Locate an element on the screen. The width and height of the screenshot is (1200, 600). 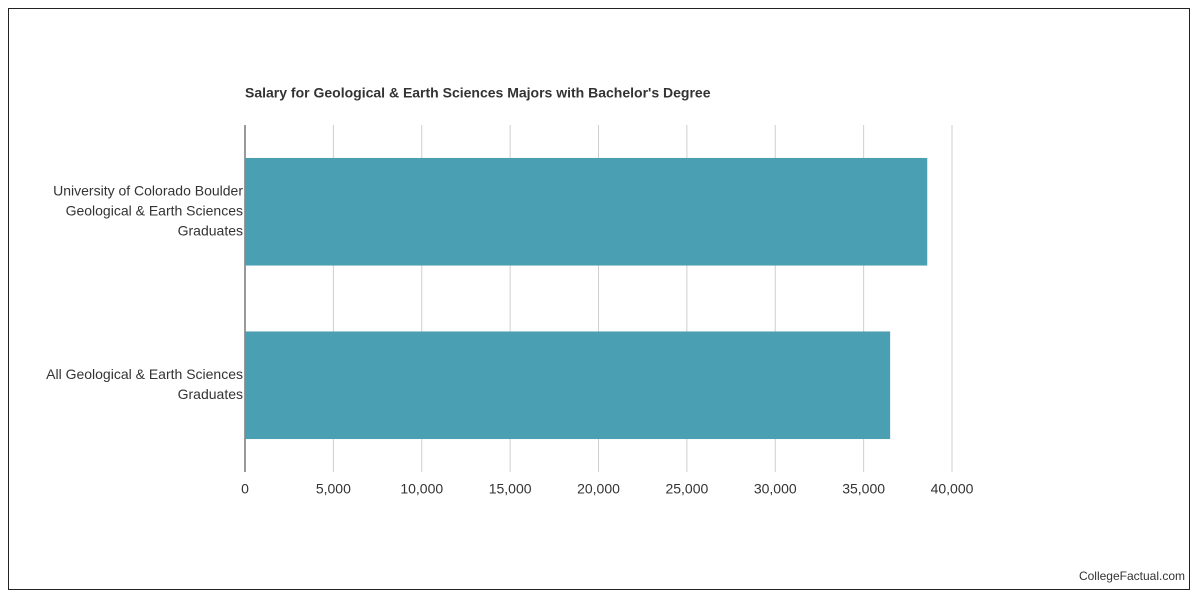
y-tick-label: University of Colorado Boulder is located at coordinates (148, 190).